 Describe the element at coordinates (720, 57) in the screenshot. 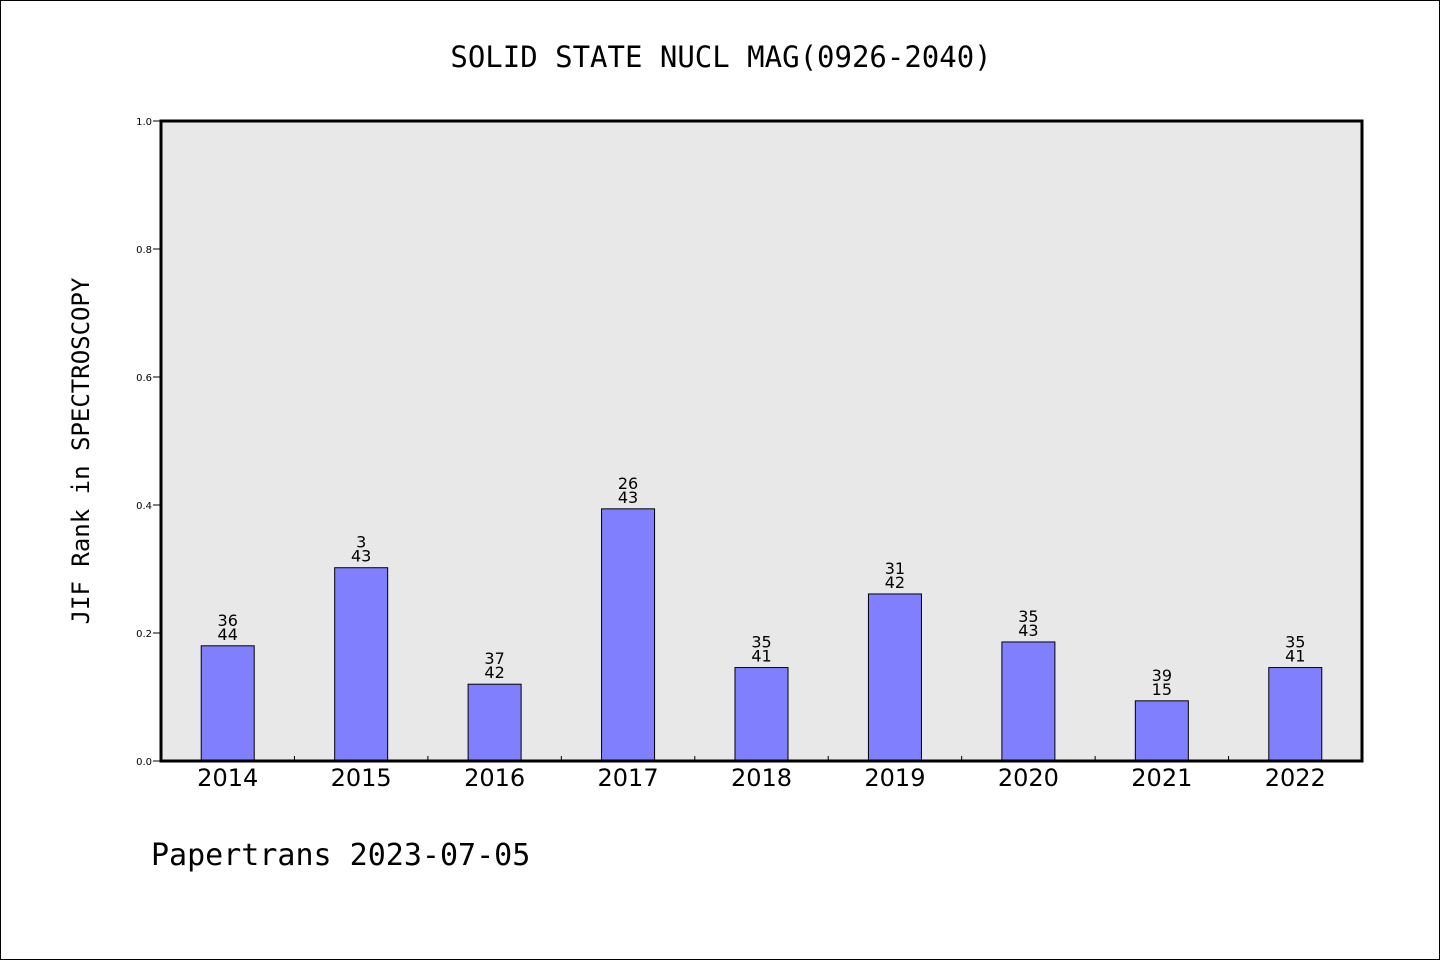

I see `chart-title: SOLID STATE NUCL MAG(0926-2040)` at that location.